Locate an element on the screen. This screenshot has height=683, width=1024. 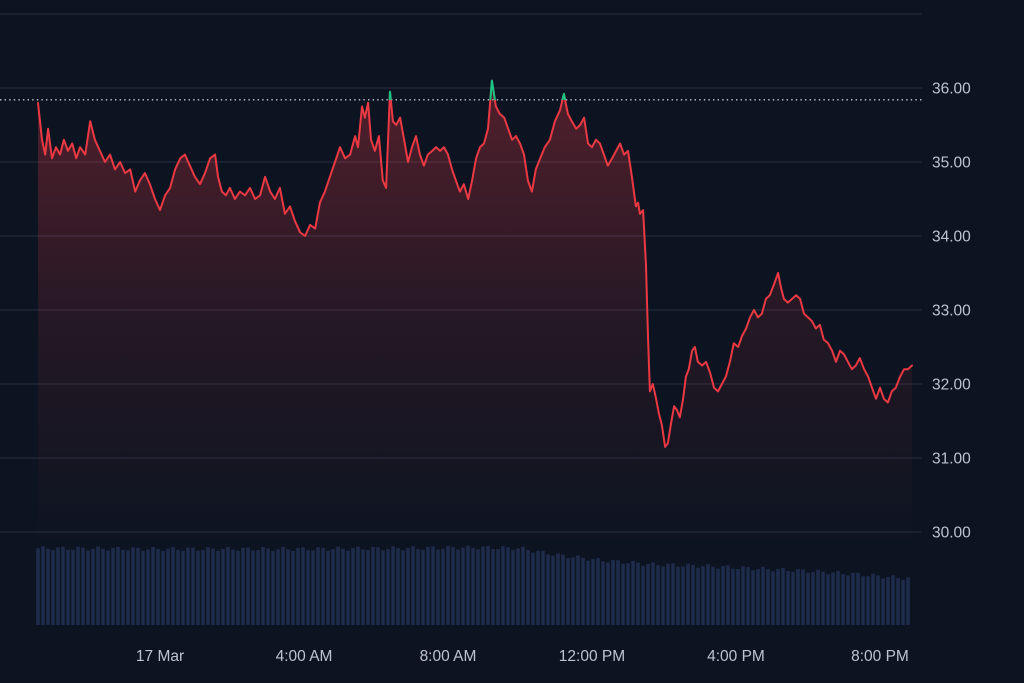
x-axis-tick-label: 17 Mar is located at coordinates (160, 656).